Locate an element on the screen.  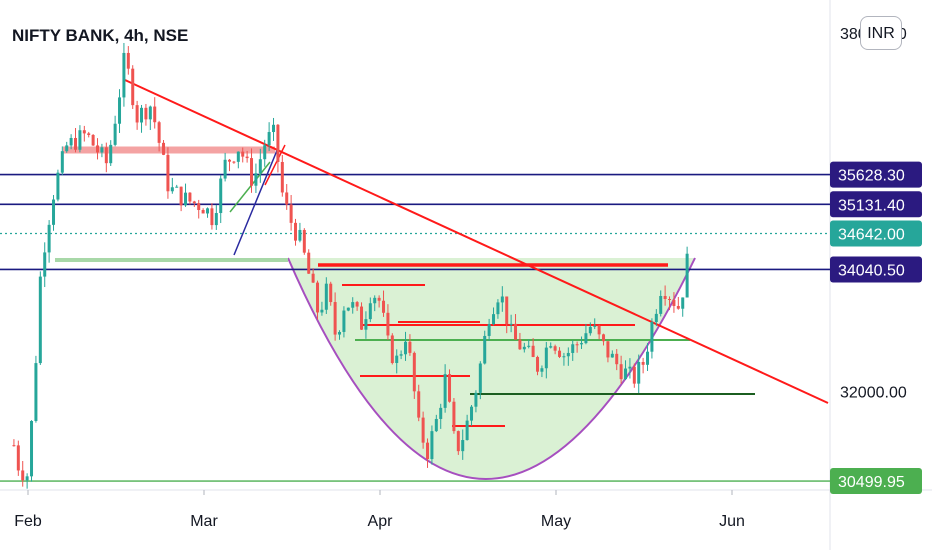
time-axis-label: Mar is located at coordinates (204, 521).